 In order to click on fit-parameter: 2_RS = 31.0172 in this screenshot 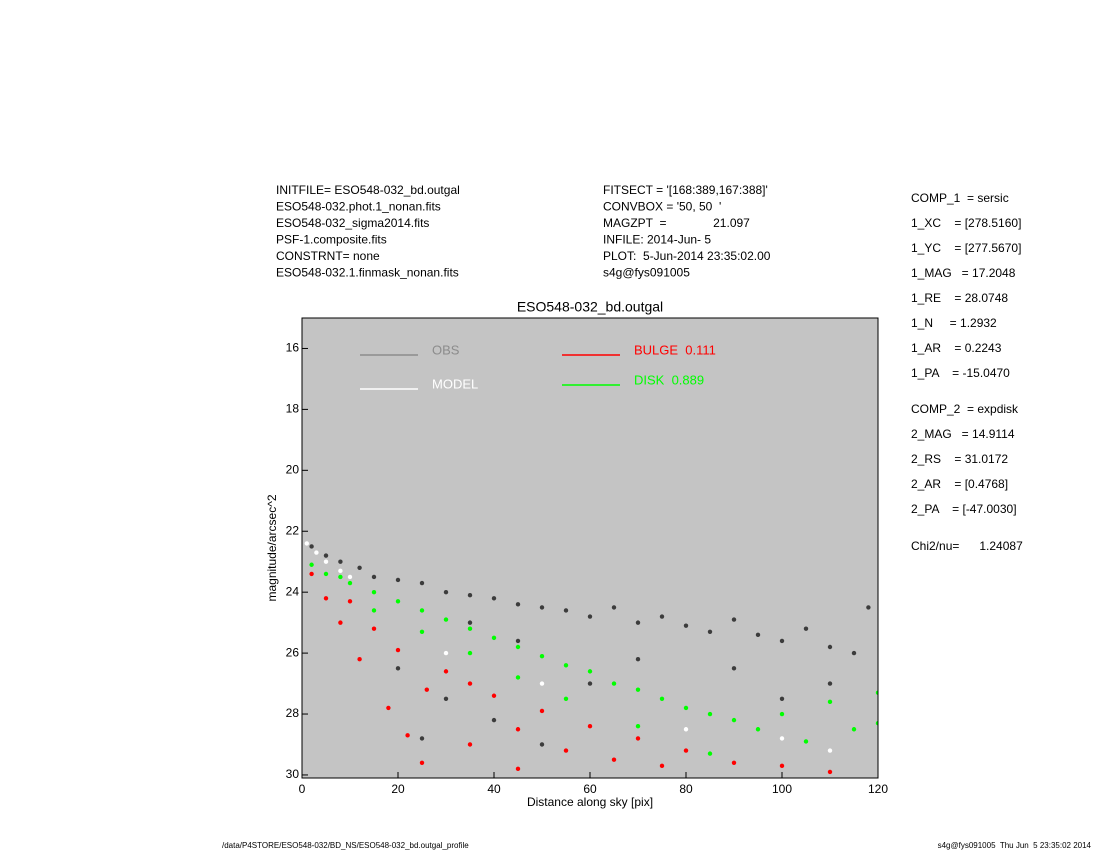, I will do `click(959, 459)`.